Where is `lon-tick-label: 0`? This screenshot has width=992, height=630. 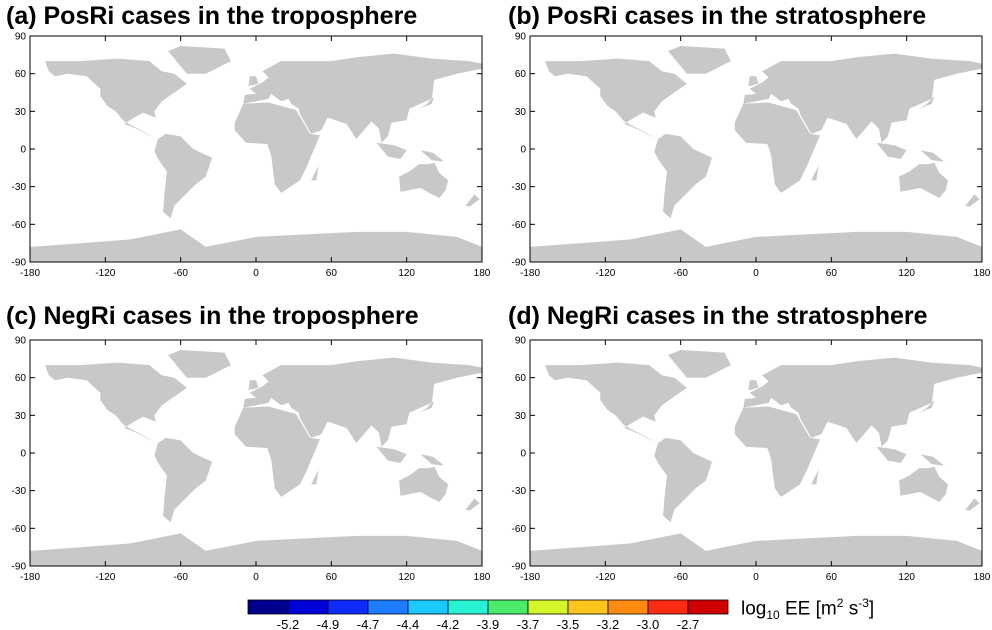 lon-tick-label: 0 is located at coordinates (256, 577).